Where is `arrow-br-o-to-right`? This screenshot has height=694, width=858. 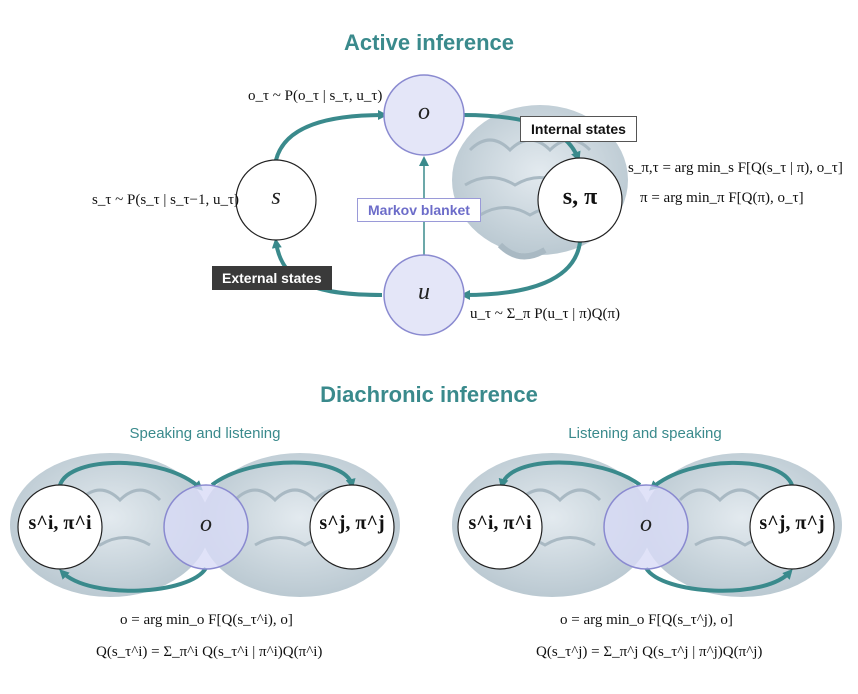
arrow-br-o-to-right is located at coordinates (718, 579).